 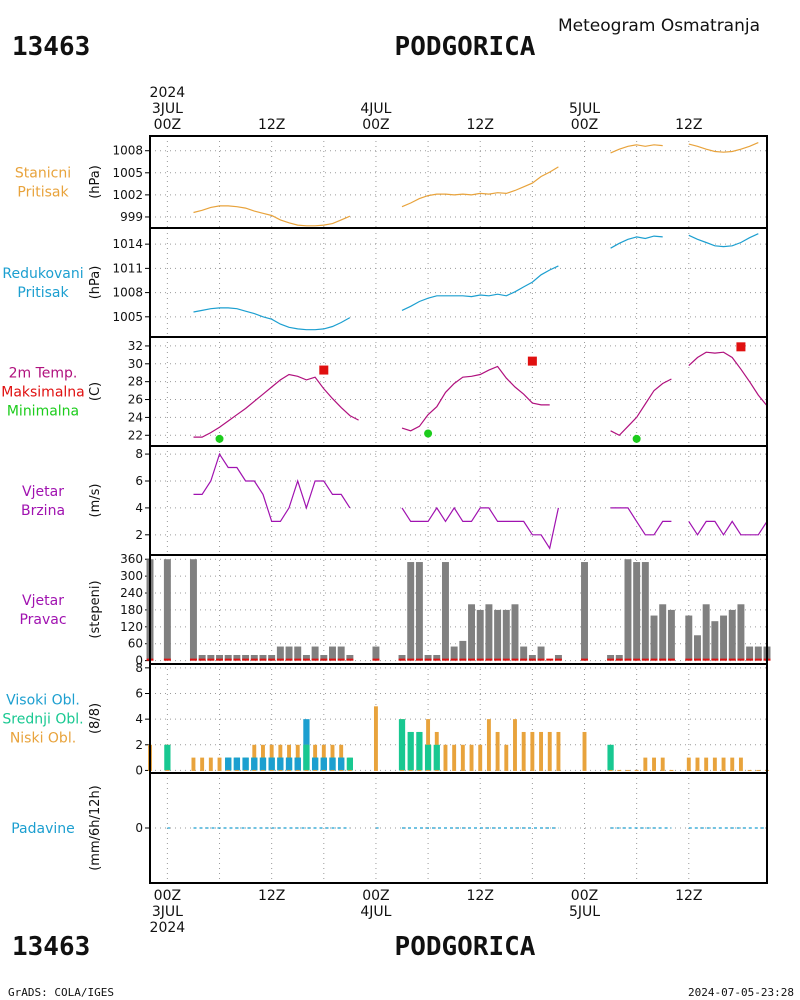 What do you see at coordinates (741, 347) in the screenshot?
I see `max-temp-marker` at bounding box center [741, 347].